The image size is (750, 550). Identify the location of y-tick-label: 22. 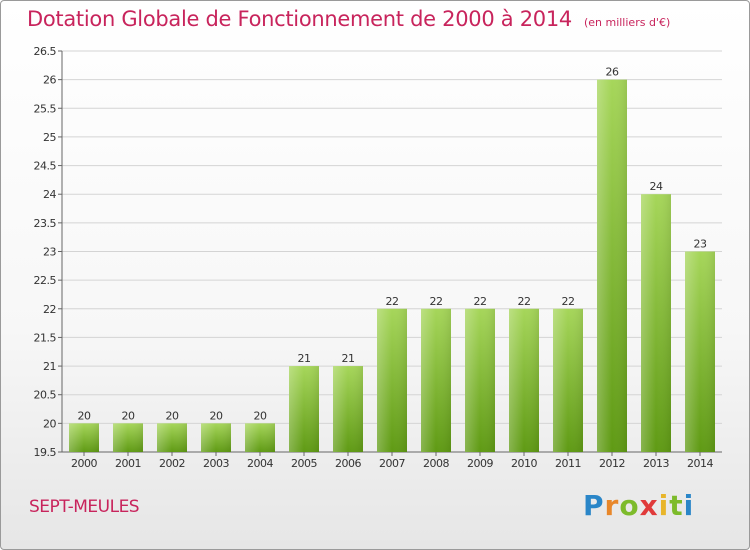
(49, 309).